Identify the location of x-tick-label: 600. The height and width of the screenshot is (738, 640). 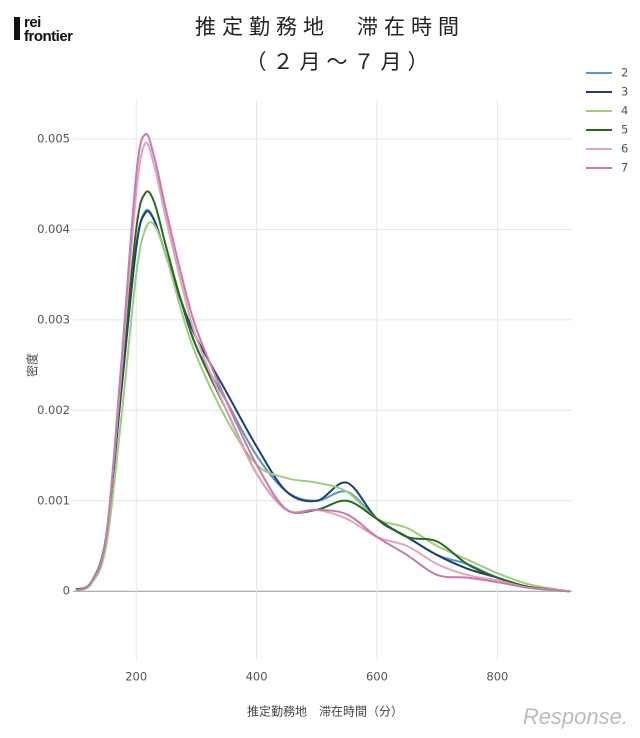
(377, 677).